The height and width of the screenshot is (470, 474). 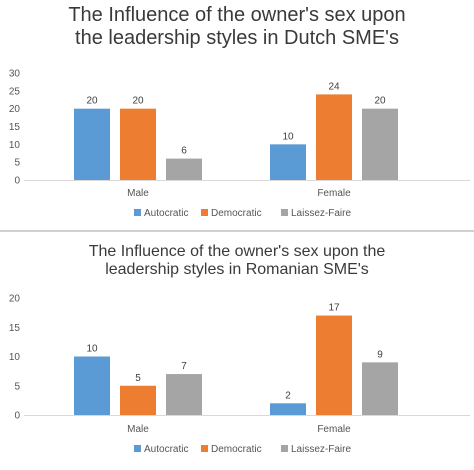 What do you see at coordinates (237, 270) in the screenshot?
I see `chart-title-line-2: leadership styles in Romanian SME's` at bounding box center [237, 270].